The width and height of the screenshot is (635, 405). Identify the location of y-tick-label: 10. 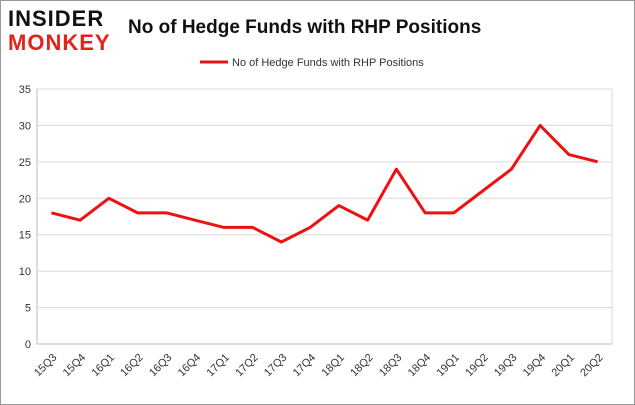
(25, 272).